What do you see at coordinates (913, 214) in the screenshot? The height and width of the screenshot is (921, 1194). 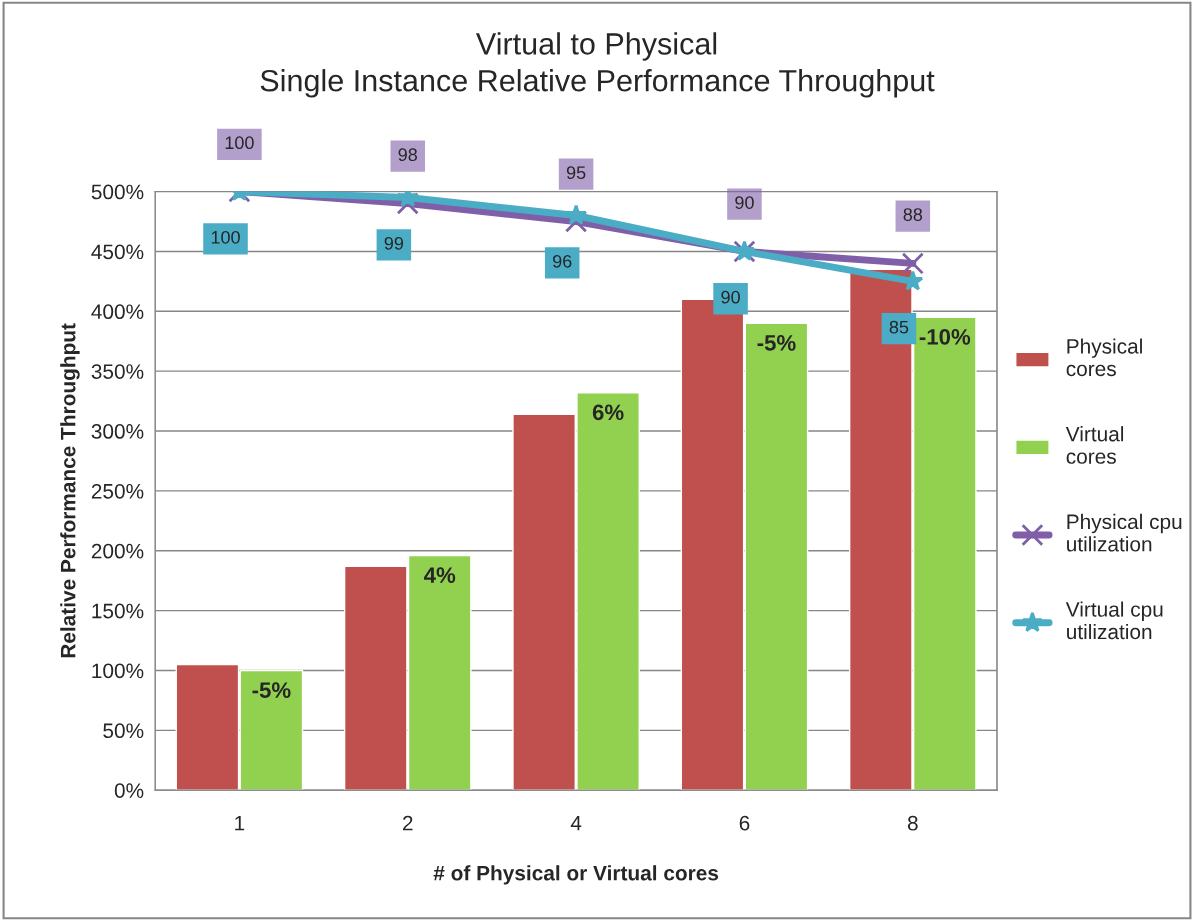 I see `data-label: 88` at bounding box center [913, 214].